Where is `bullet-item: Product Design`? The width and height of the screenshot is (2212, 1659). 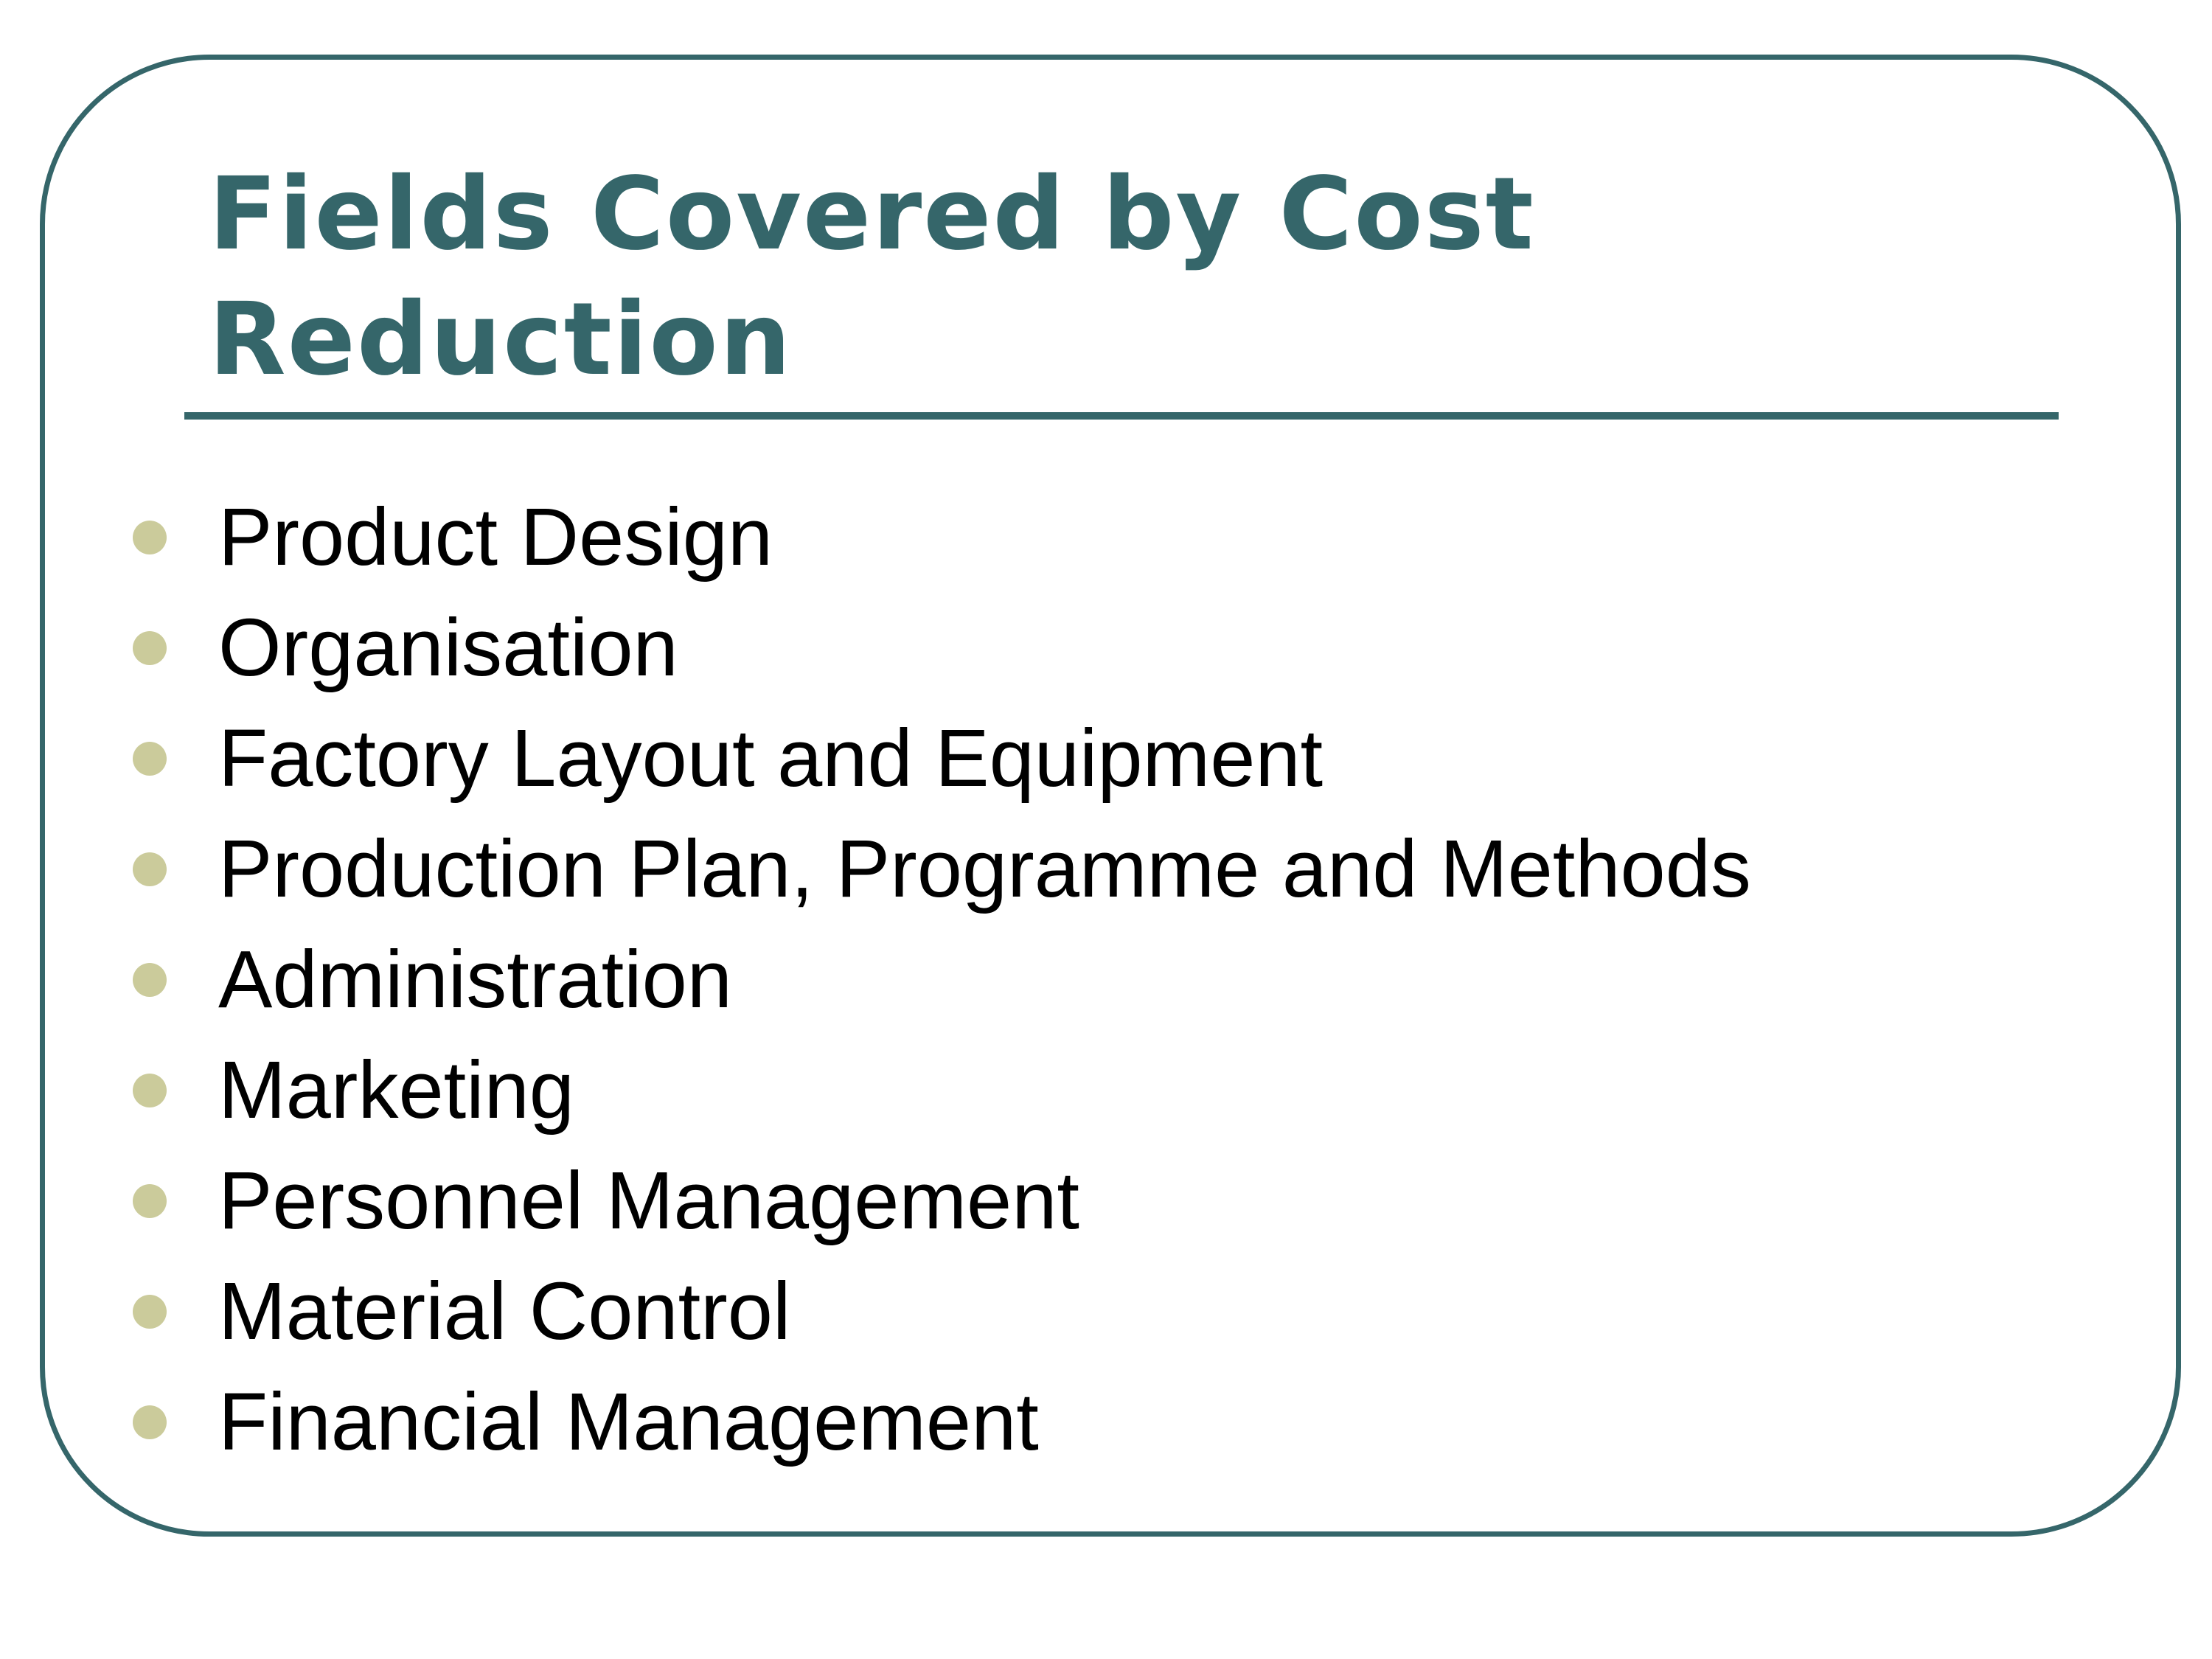 bullet-item: Product Design is located at coordinates (942, 537).